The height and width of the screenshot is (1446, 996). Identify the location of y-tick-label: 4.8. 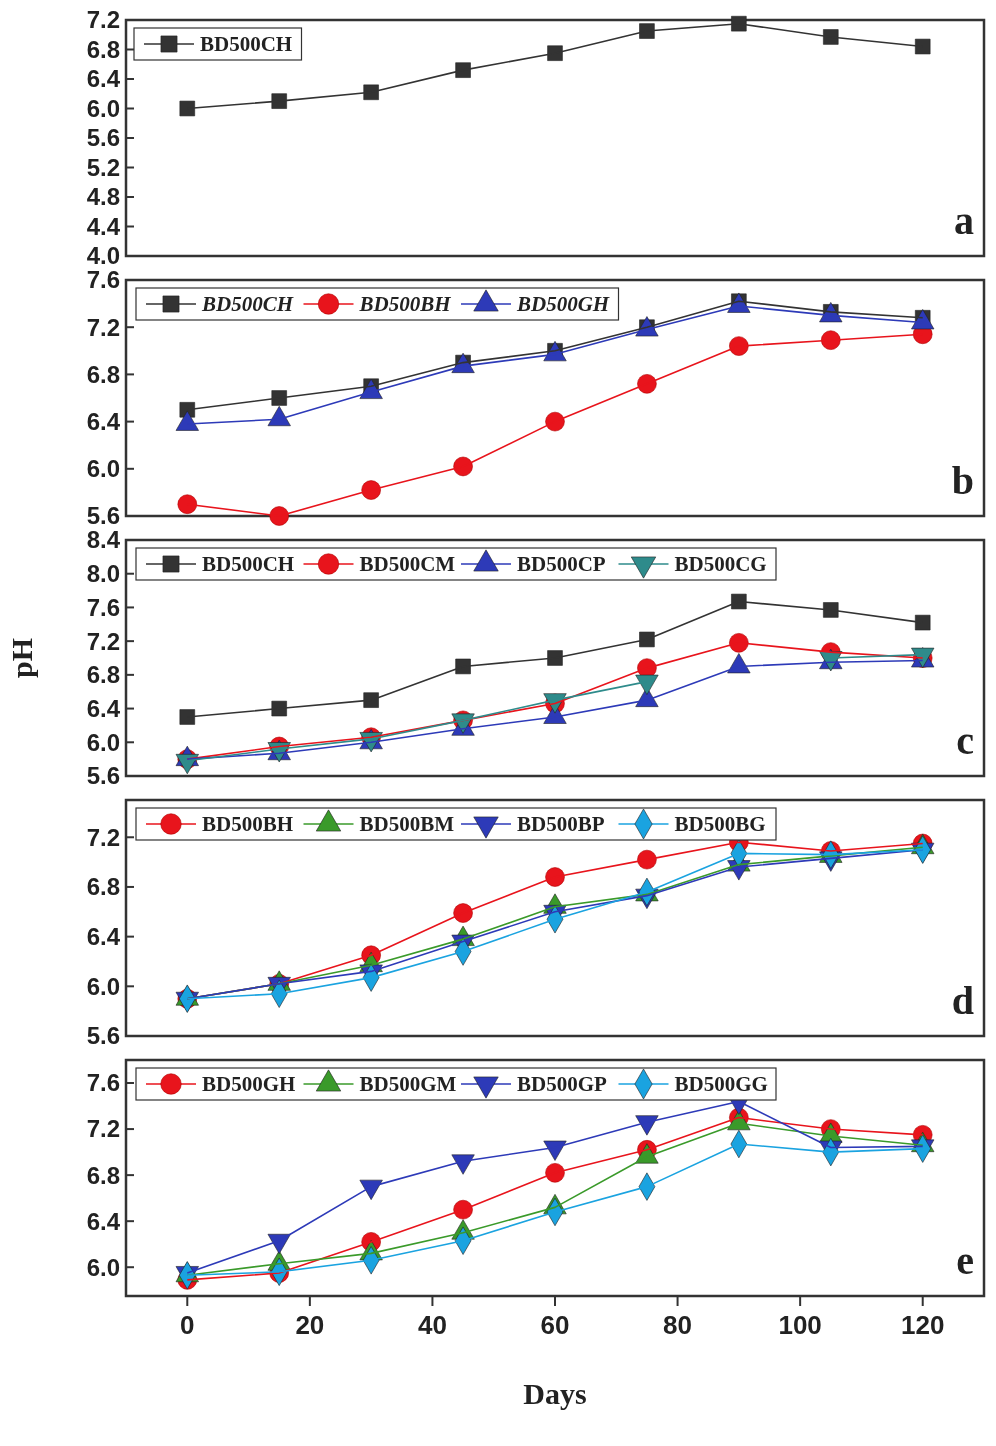
(103, 197).